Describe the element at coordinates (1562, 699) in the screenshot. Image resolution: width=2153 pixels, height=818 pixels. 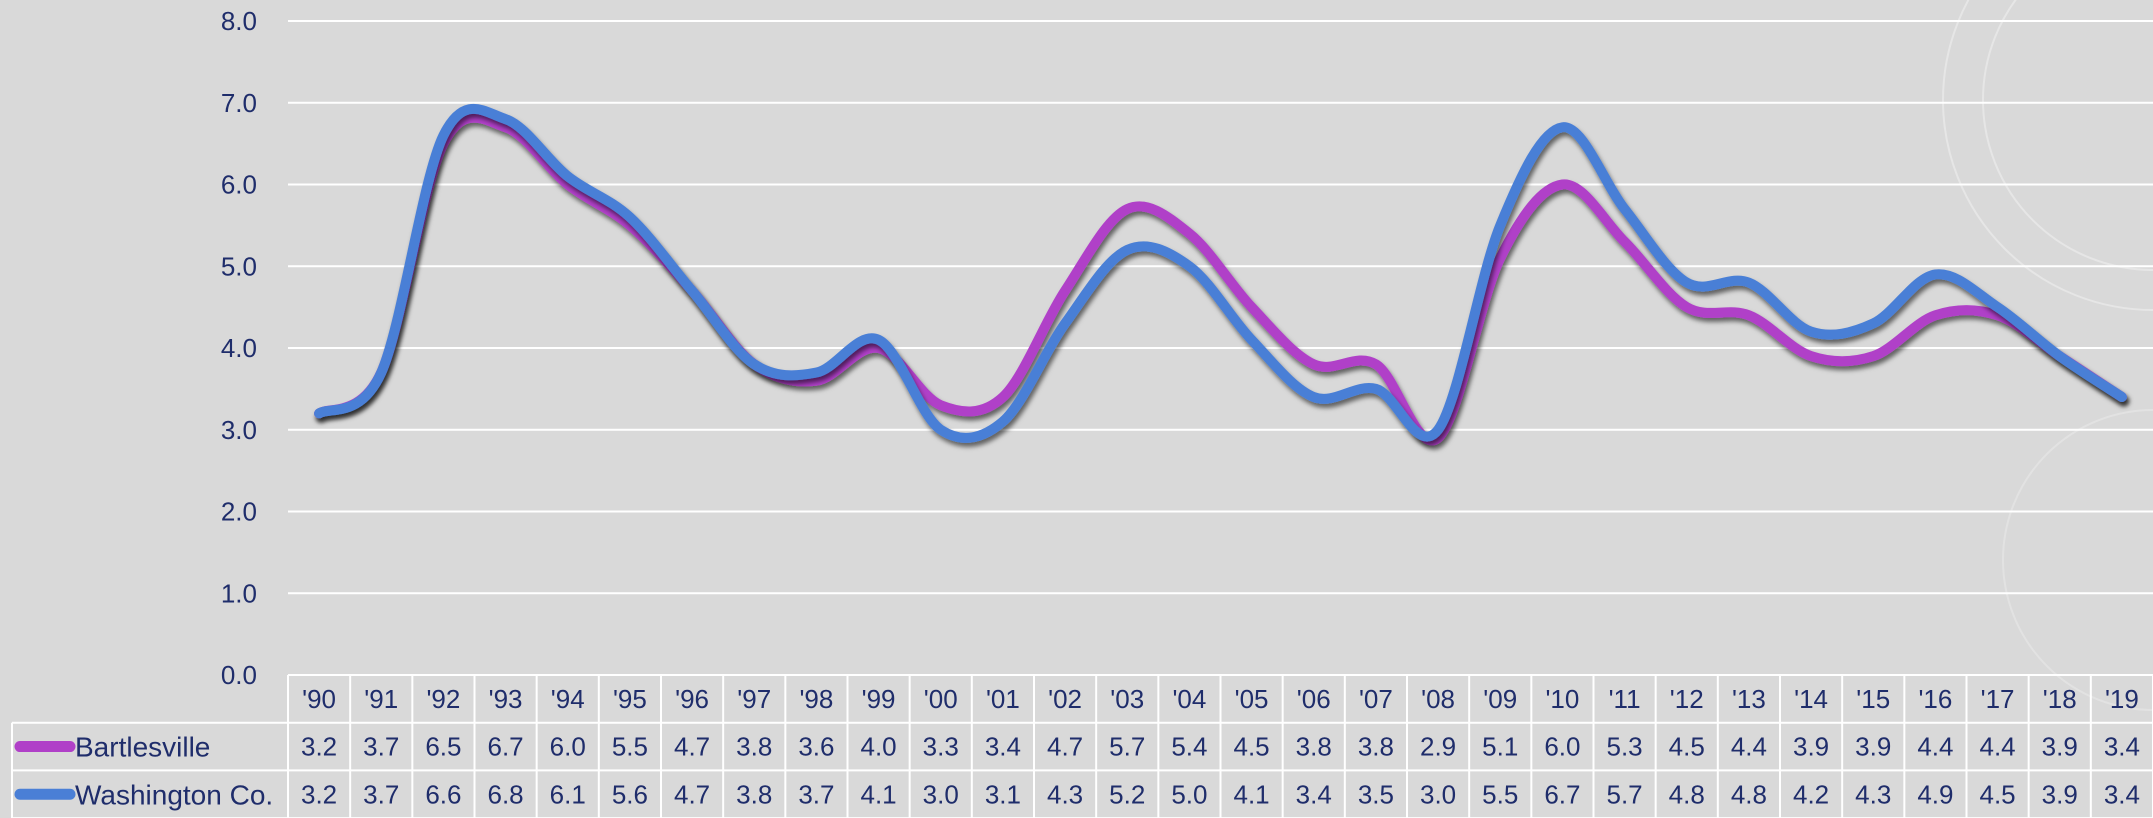
I see `x-tick-label: '10` at that location.